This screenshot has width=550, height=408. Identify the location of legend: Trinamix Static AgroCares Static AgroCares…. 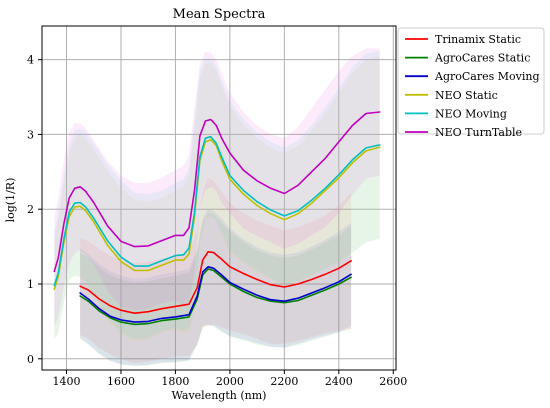
(471, 83).